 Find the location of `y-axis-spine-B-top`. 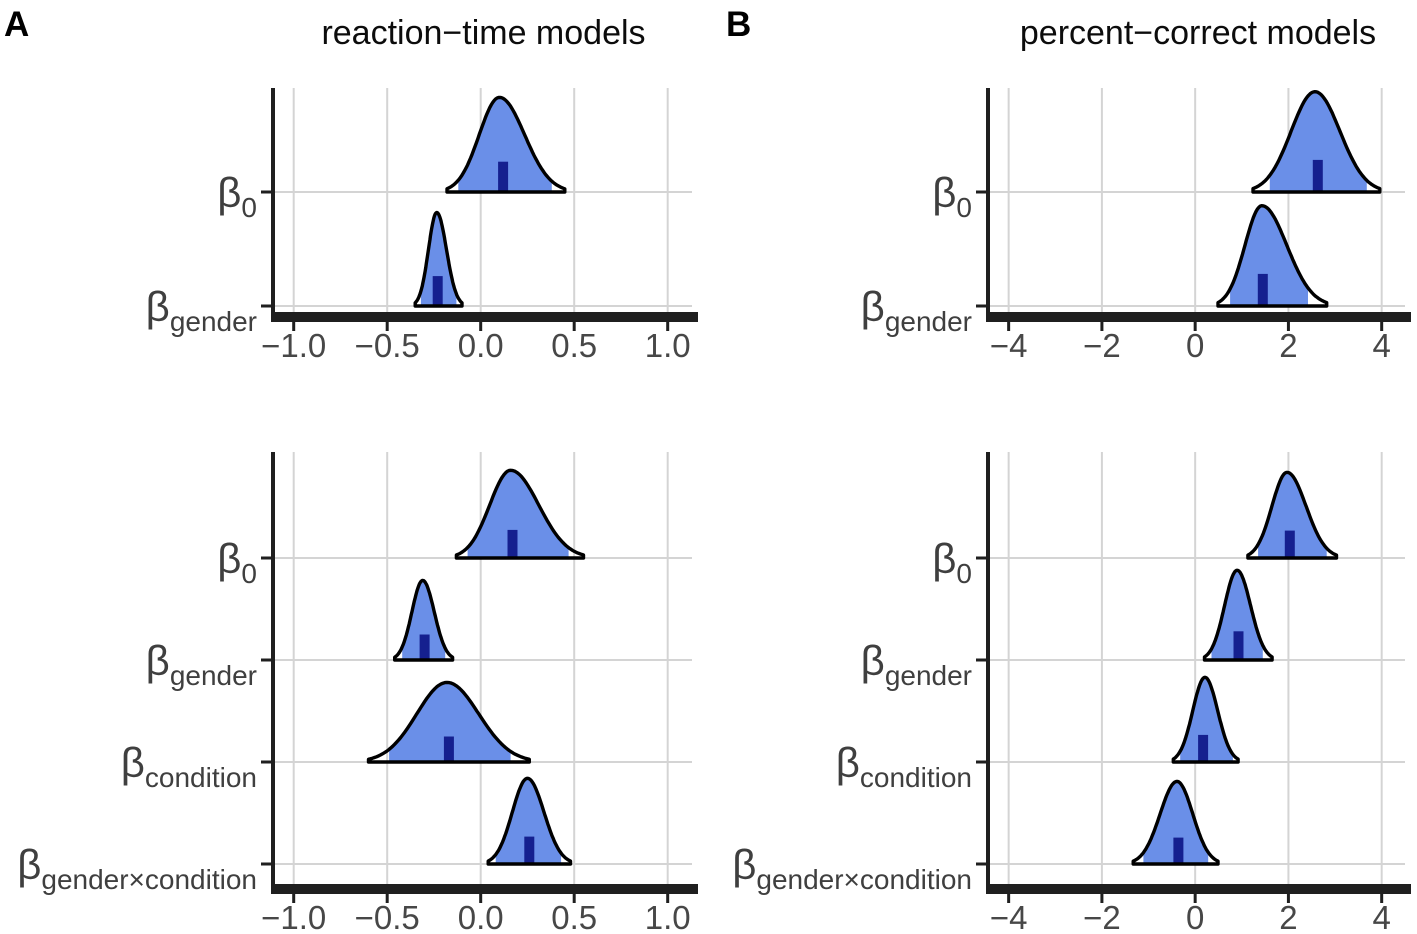

y-axis-spine-B-top is located at coordinates (988, 205).